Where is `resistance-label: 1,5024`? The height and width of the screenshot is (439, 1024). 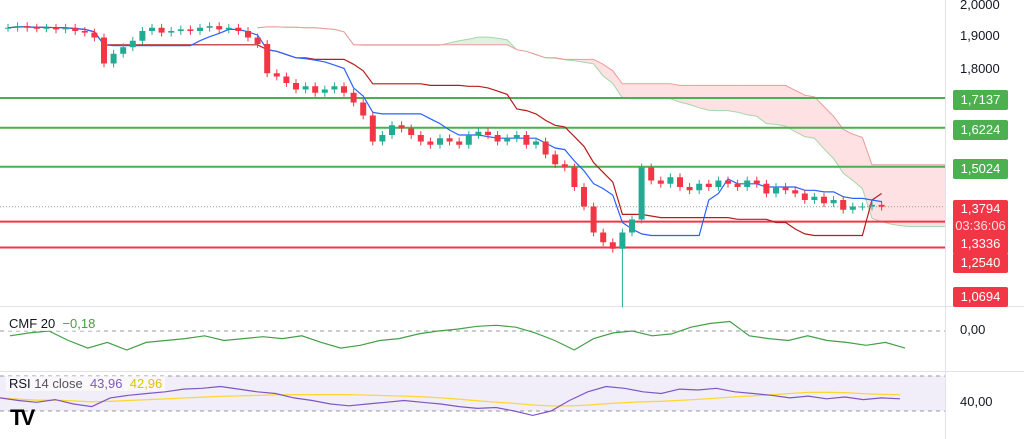
resistance-label: 1,5024 is located at coordinates (980, 169).